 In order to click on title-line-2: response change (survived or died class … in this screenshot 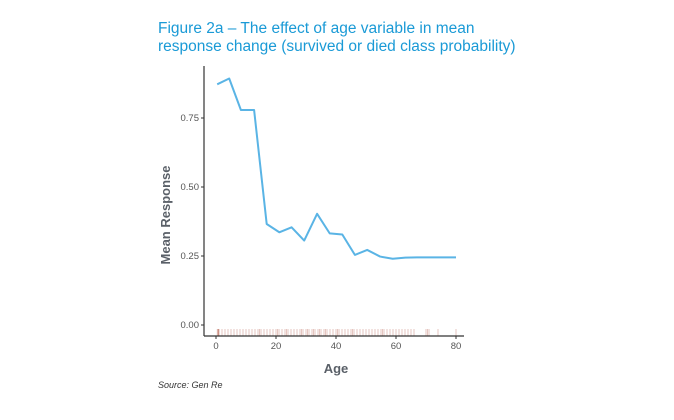, I will do `click(337, 46)`.